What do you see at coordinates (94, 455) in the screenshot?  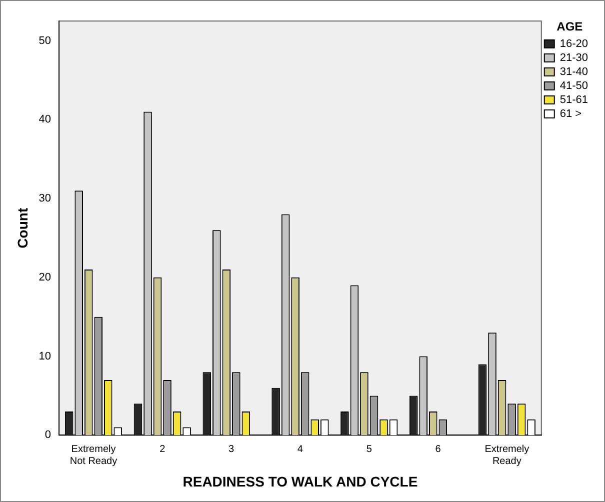 I see `x-tick-label: Extremely Not Ready` at bounding box center [94, 455].